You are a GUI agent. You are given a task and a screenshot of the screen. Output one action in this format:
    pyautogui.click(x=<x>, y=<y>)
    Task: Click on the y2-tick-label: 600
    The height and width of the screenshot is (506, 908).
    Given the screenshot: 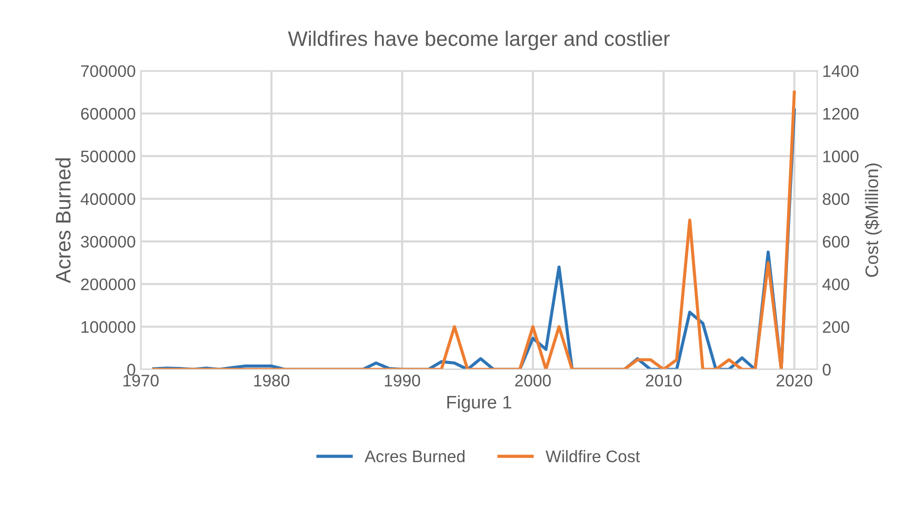 What is the action you would take?
    pyautogui.click(x=836, y=242)
    